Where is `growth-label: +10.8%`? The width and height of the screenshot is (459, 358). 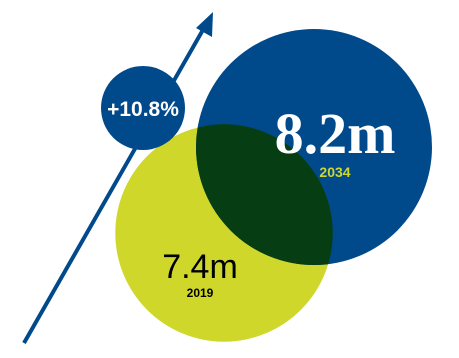 growth-label: +10.8% is located at coordinates (143, 109).